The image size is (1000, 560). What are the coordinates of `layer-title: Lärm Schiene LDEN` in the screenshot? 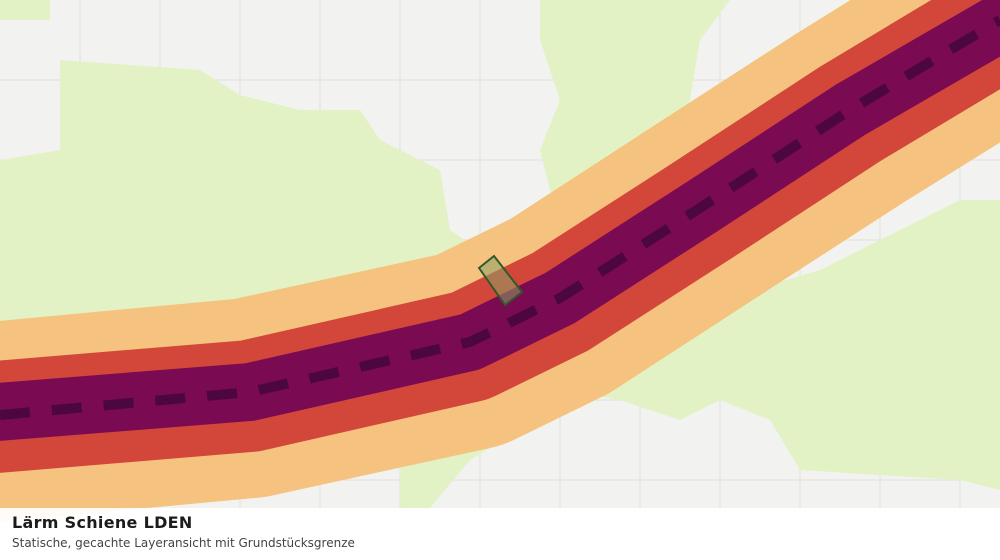 It's located at (102, 522).